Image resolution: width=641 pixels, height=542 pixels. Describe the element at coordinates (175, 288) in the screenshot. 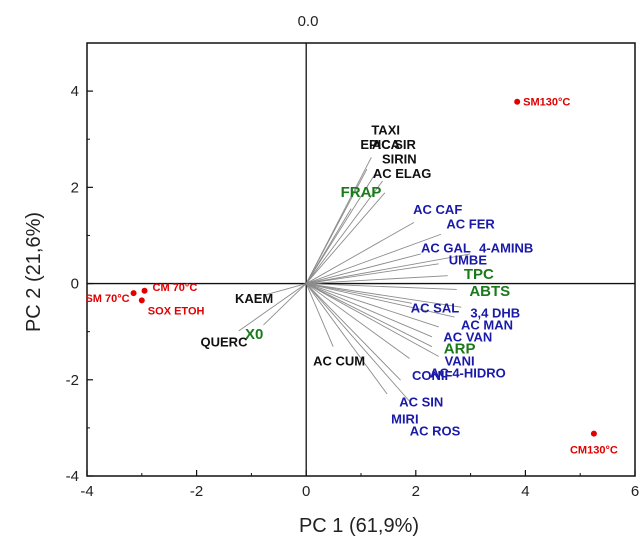

I see `sample-label: CM 70°C` at that location.